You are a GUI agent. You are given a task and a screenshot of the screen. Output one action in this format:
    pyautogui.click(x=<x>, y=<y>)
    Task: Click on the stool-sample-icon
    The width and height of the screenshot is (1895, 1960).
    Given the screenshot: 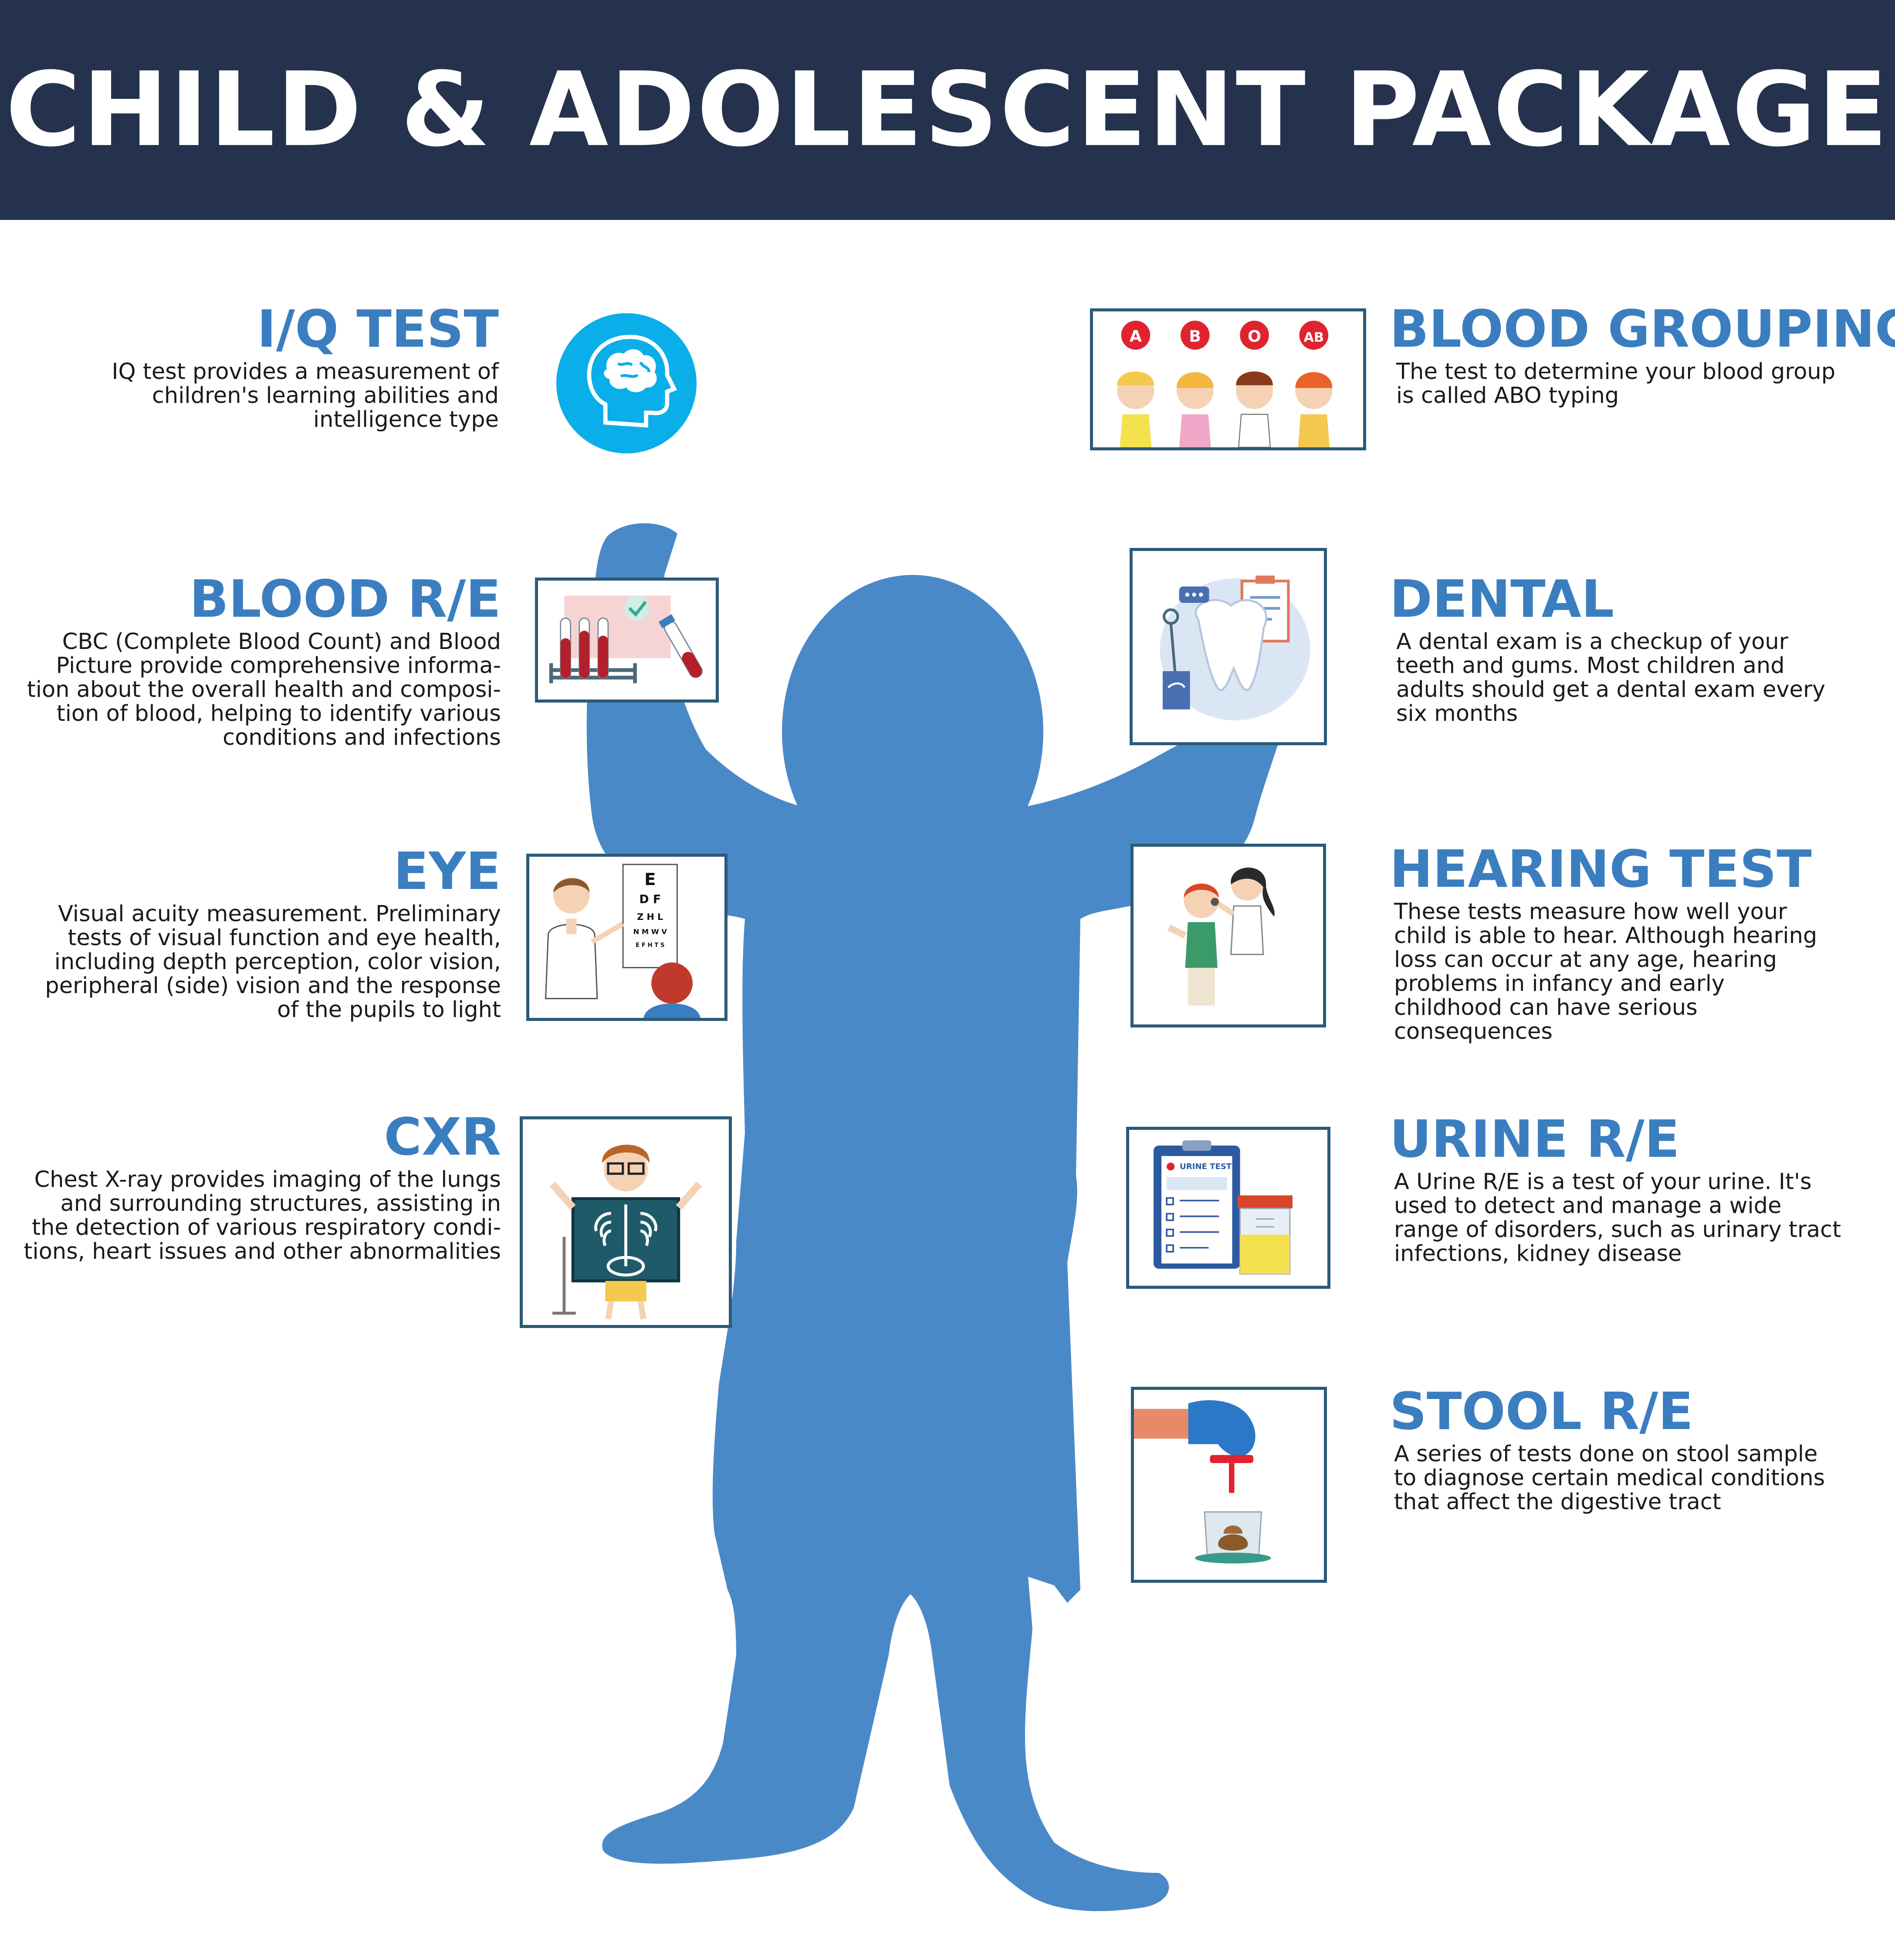 What is the action you would take?
    pyautogui.click(x=1203, y=1482)
    